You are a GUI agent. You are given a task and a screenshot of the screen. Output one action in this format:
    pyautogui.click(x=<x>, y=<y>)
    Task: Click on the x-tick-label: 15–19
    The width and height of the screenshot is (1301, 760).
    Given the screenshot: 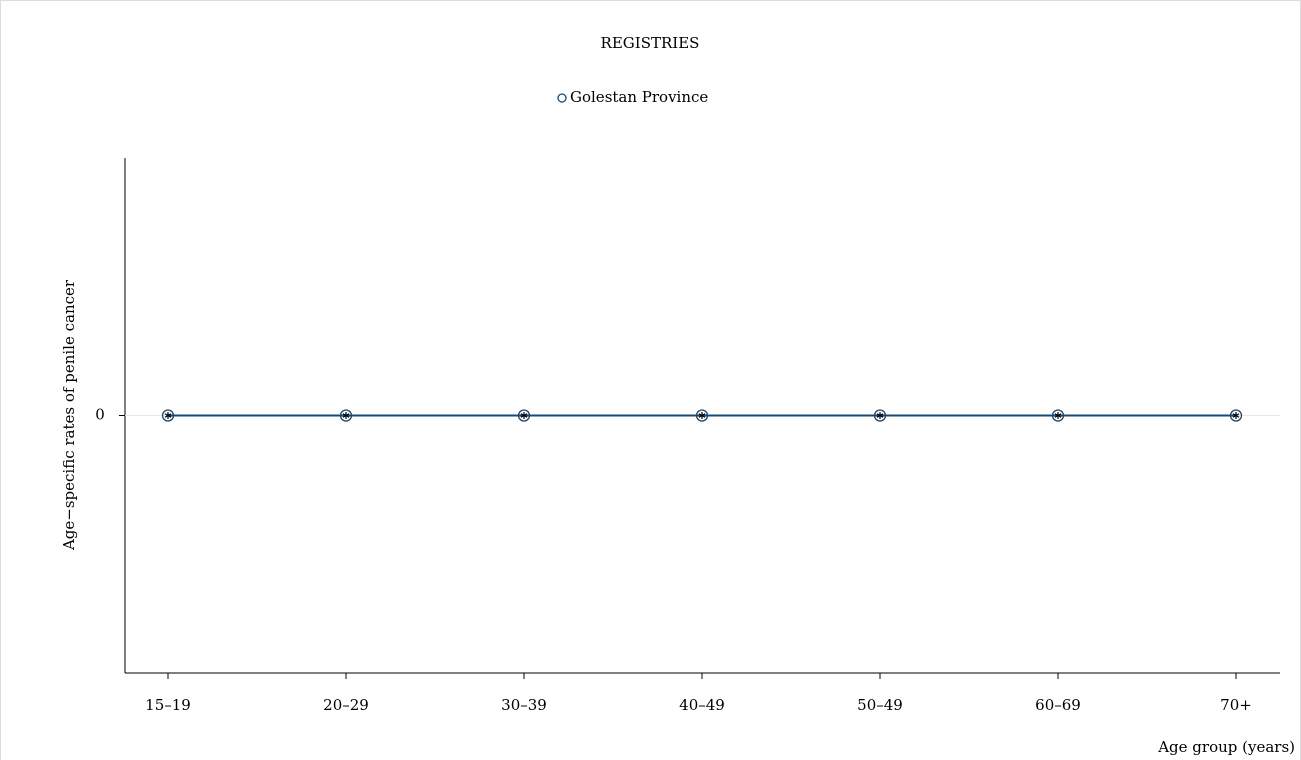 What is the action you would take?
    pyautogui.click(x=168, y=705)
    